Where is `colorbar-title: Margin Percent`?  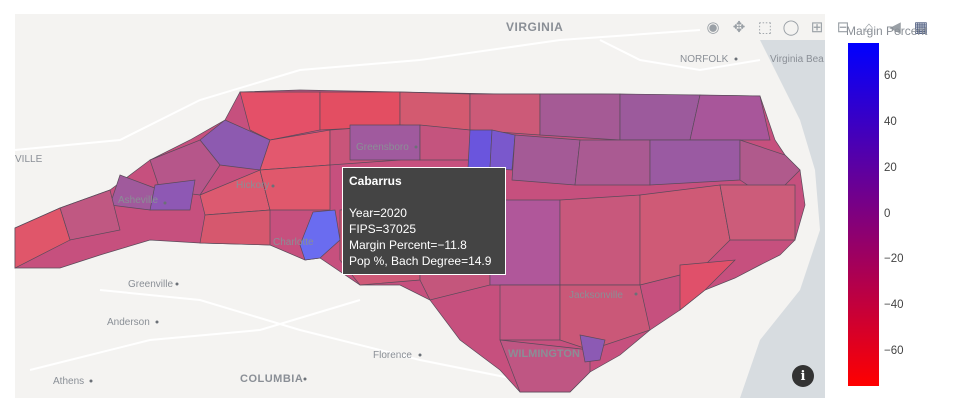
colorbar-title: Margin Percent is located at coordinates (887, 31).